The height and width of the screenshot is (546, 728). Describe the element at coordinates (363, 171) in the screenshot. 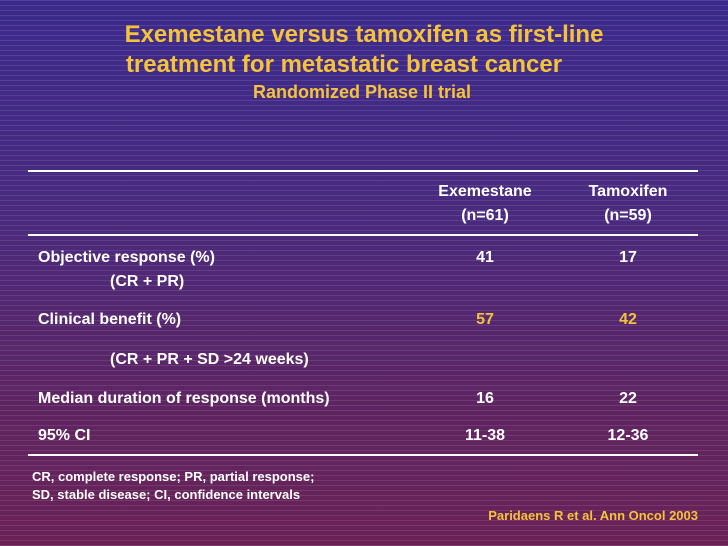

I see `table-top-rule` at that location.